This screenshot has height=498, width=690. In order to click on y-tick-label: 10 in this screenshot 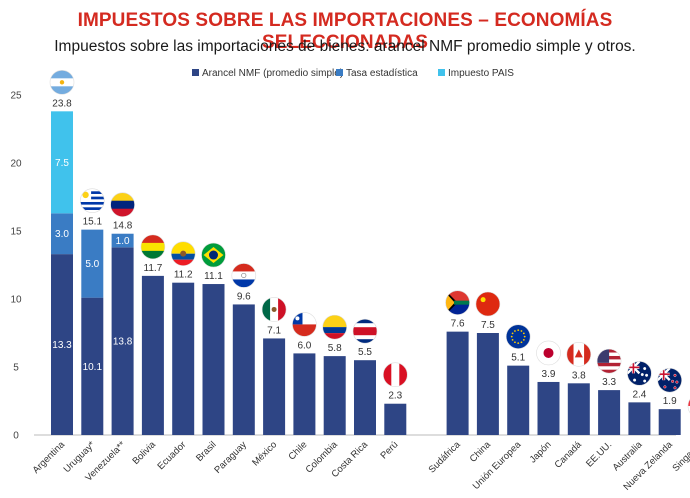, I will do `click(16, 300)`.